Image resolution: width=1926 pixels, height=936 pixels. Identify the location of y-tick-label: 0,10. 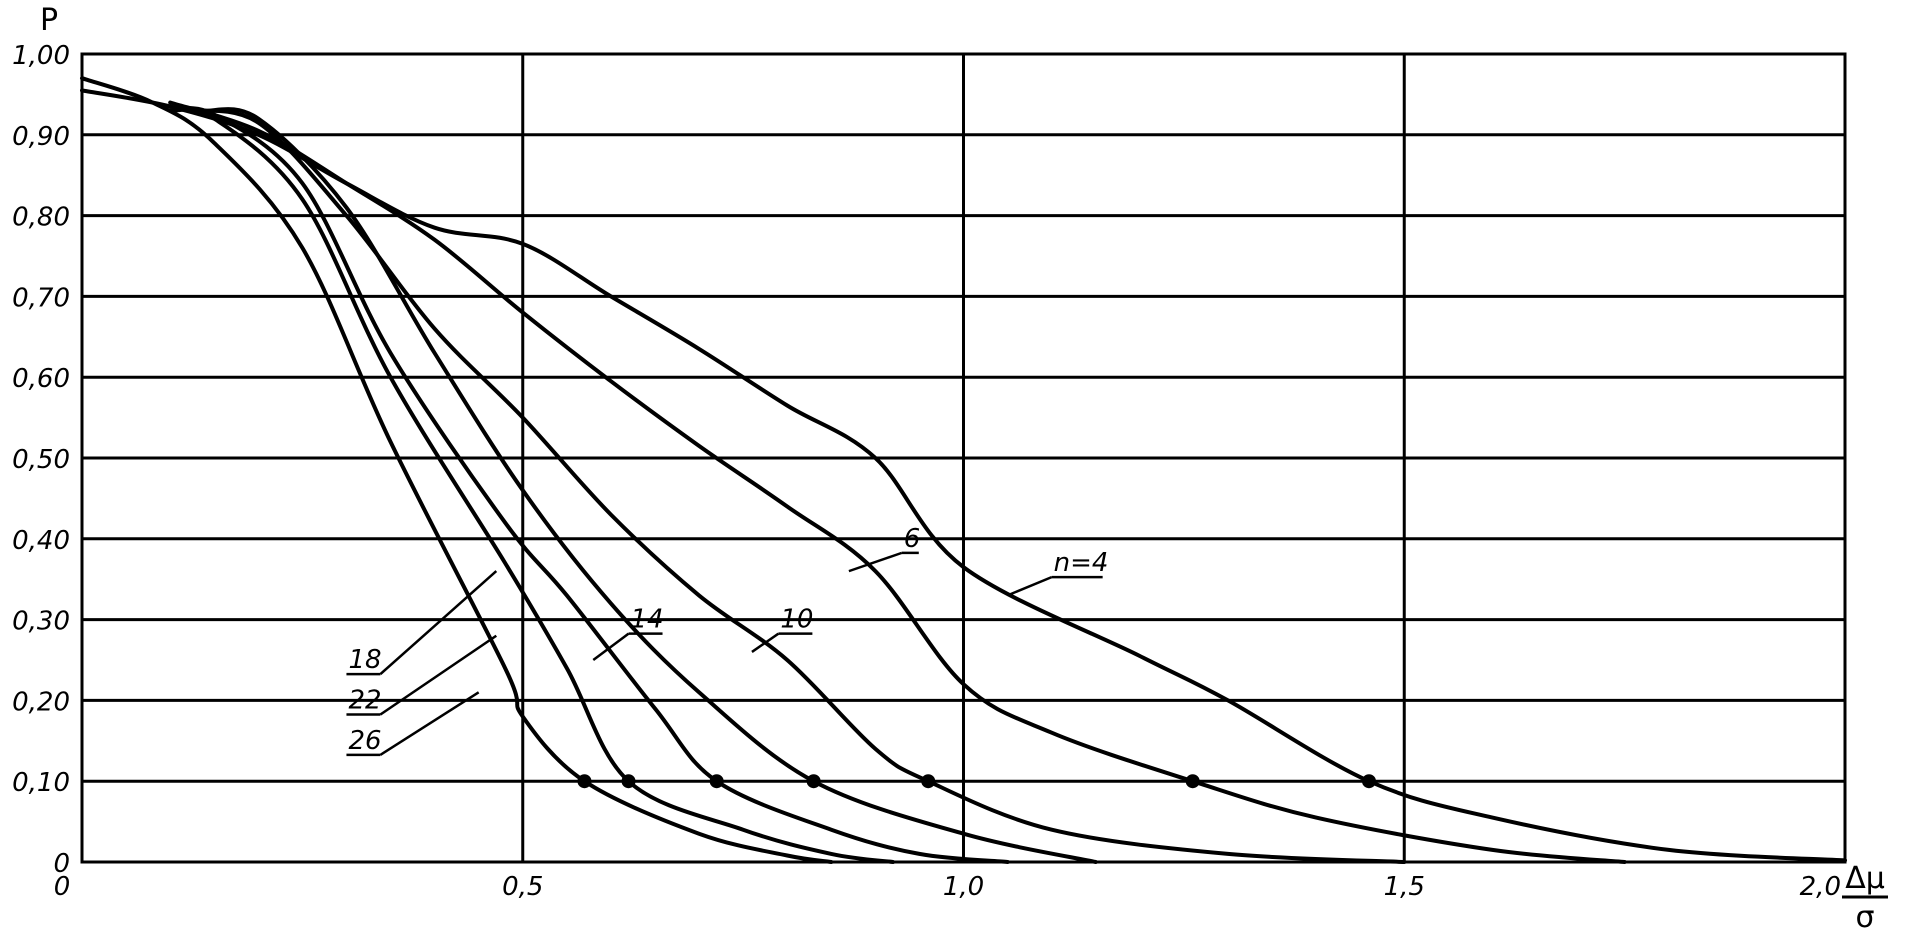
(41, 783).